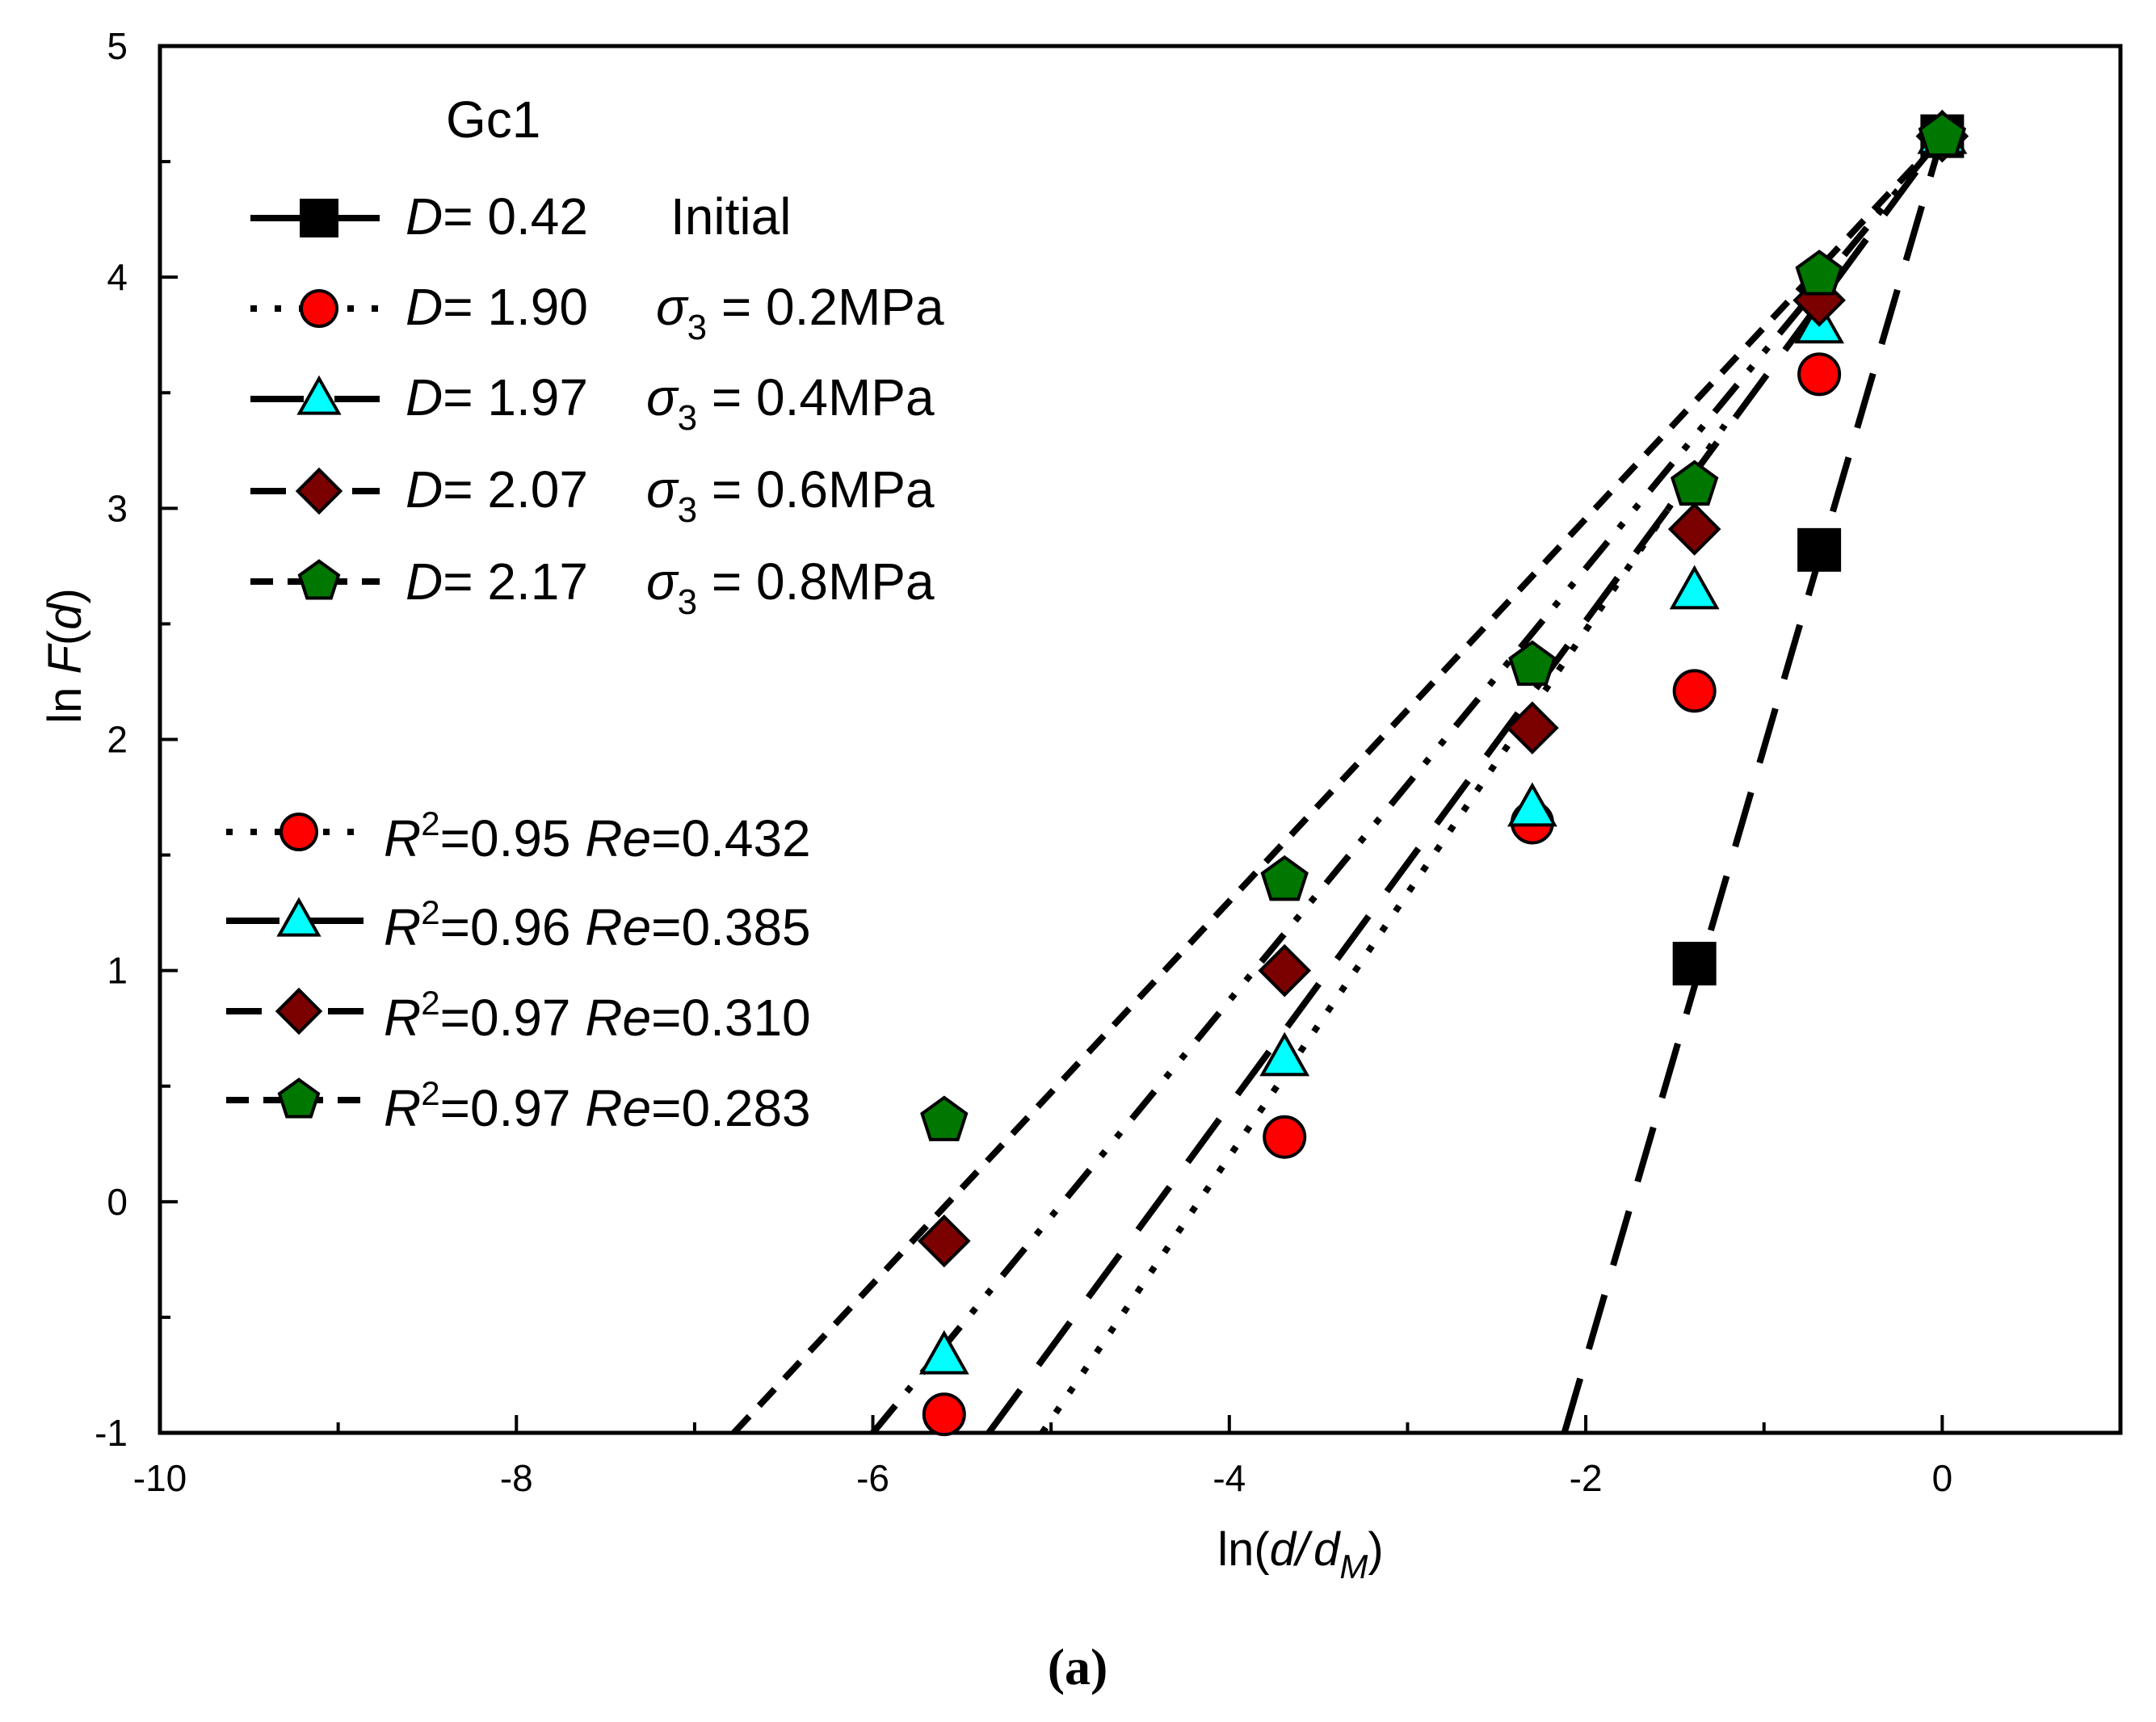 The width and height of the screenshot is (2156, 1722). What do you see at coordinates (117, 508) in the screenshot?
I see `y-tick-label: 3` at bounding box center [117, 508].